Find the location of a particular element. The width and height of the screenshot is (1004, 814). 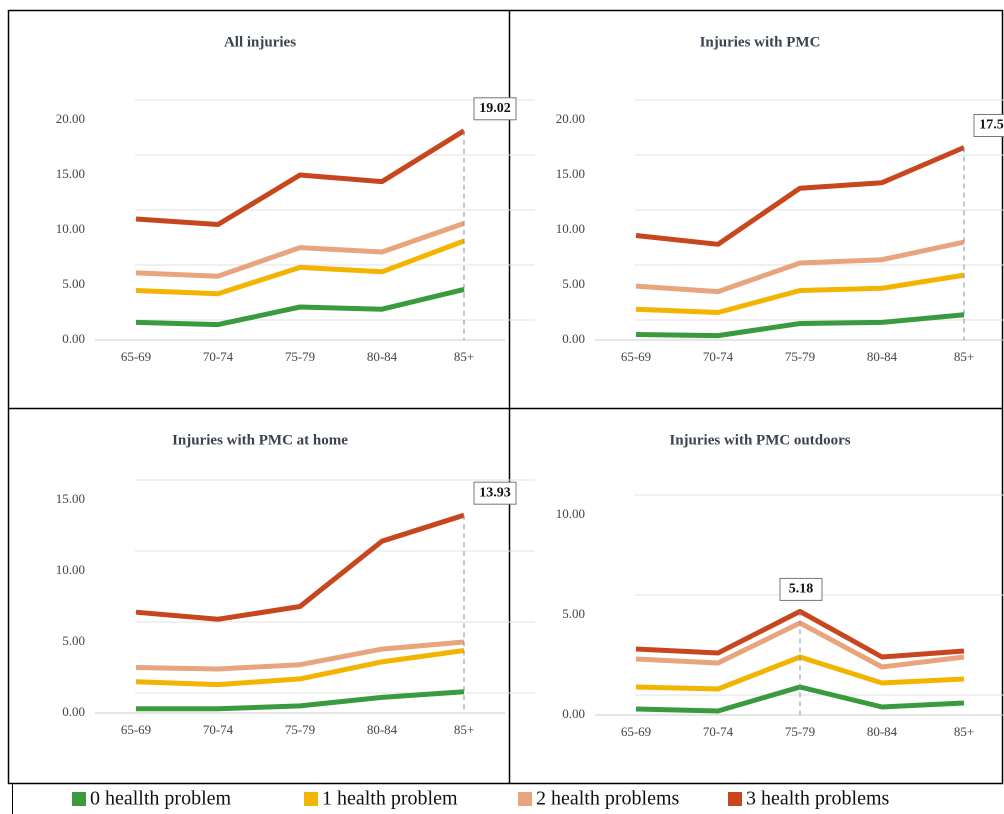

legend-label: 0 heallth problem is located at coordinates (161, 799).